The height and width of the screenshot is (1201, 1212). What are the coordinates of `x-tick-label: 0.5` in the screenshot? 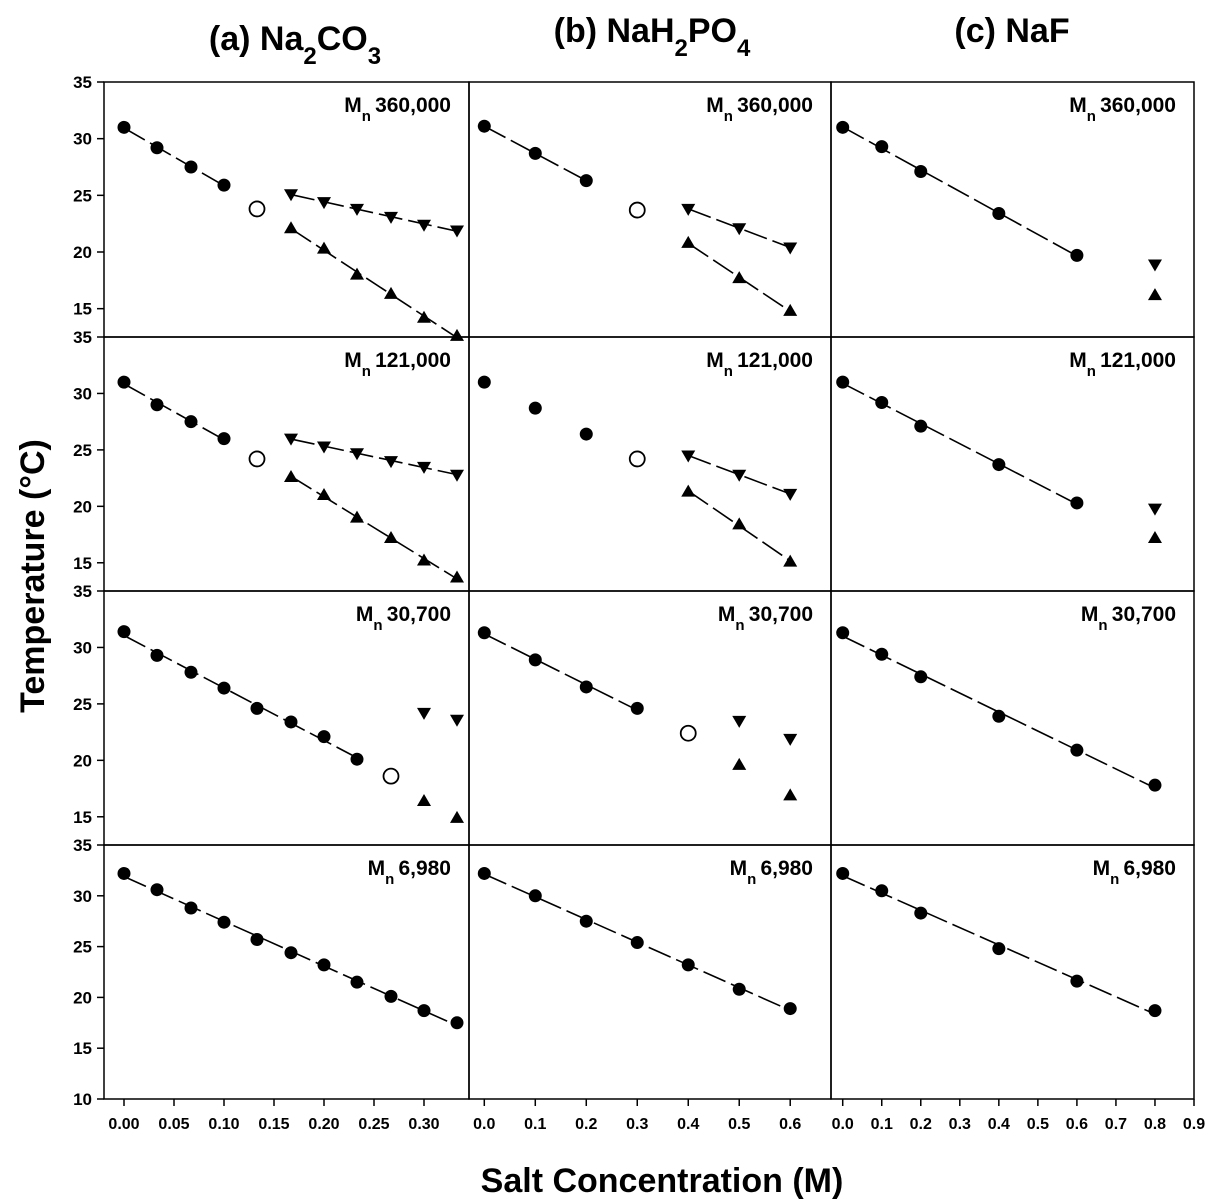 It's located at (739, 1124).